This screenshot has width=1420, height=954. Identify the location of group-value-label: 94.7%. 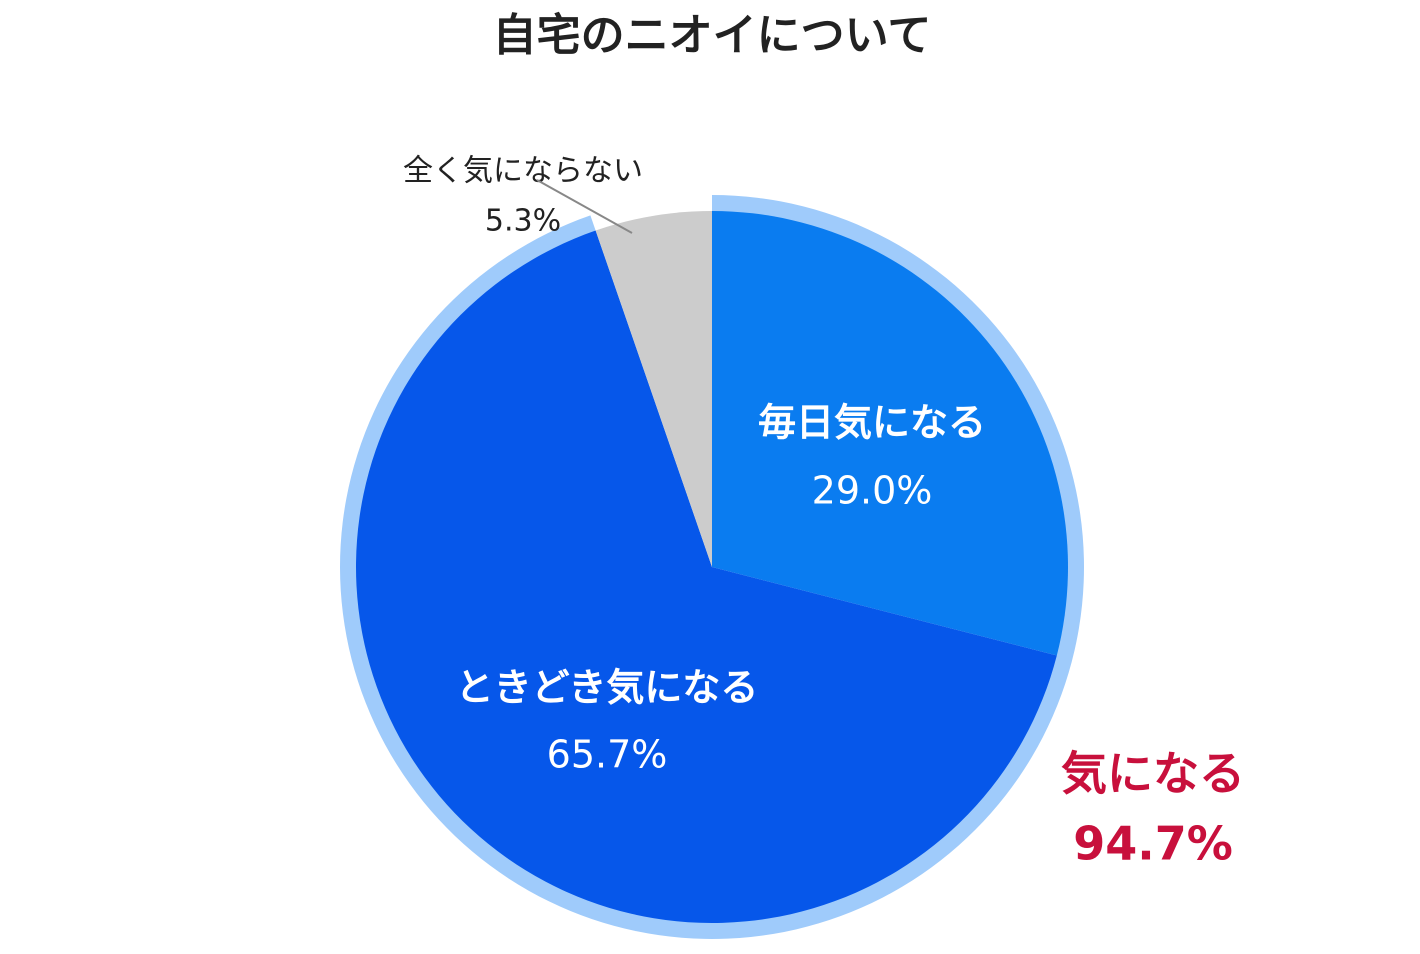
(1153, 844).